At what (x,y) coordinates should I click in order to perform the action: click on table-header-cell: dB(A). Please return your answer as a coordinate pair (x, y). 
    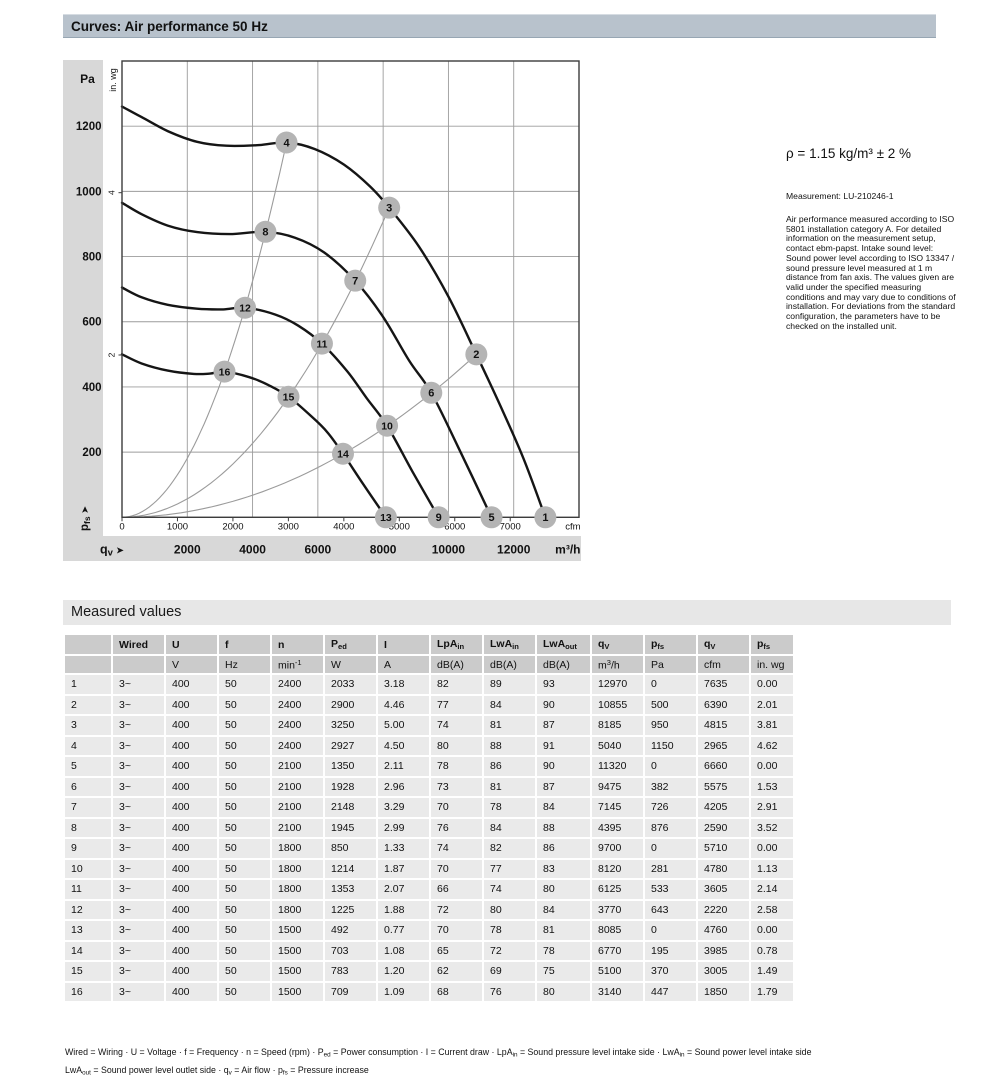
    Looking at the image, I should click on (509, 664).